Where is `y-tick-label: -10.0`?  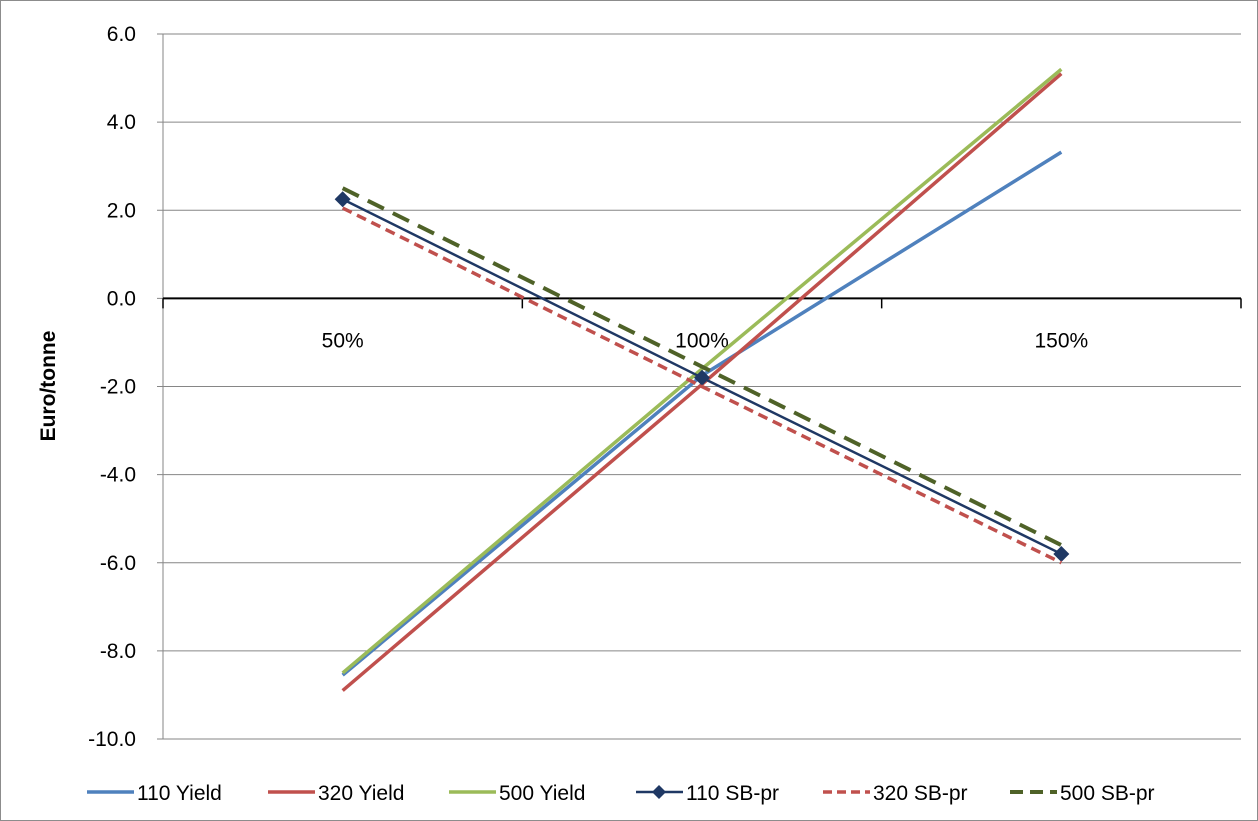 y-tick-label: -10.0 is located at coordinates (112, 739).